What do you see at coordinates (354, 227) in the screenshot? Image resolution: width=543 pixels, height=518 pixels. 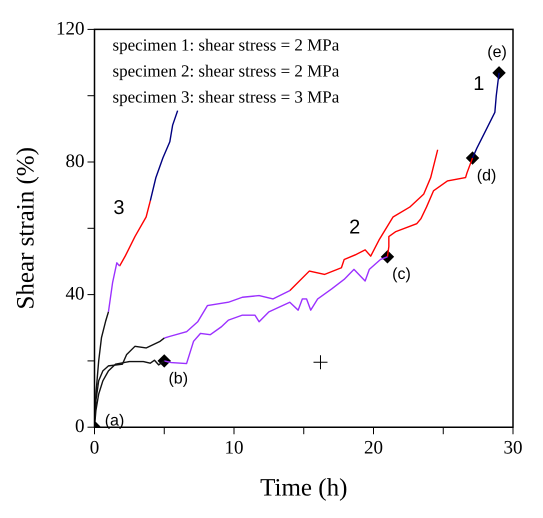 I see `series-label: 2` at bounding box center [354, 227].